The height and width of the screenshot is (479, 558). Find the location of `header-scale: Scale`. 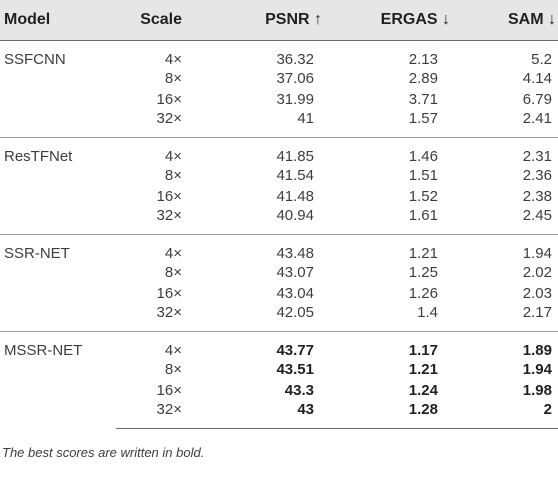

header-scale: Scale is located at coordinates (162, 20).